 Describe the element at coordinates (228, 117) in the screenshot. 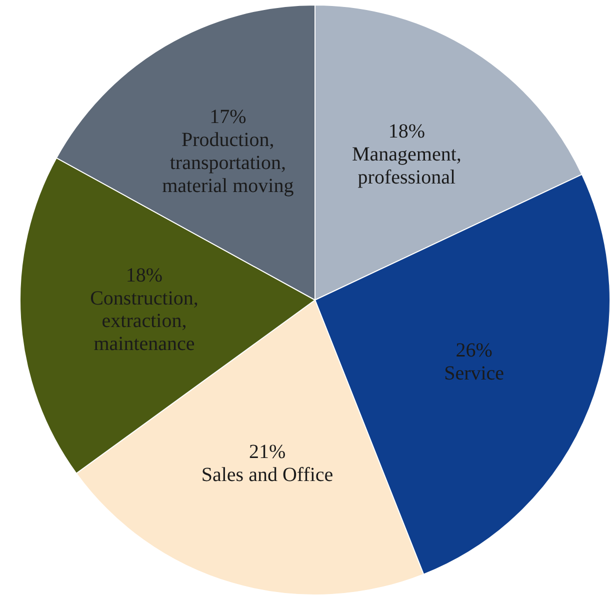

I see `data-label: 17%` at that location.